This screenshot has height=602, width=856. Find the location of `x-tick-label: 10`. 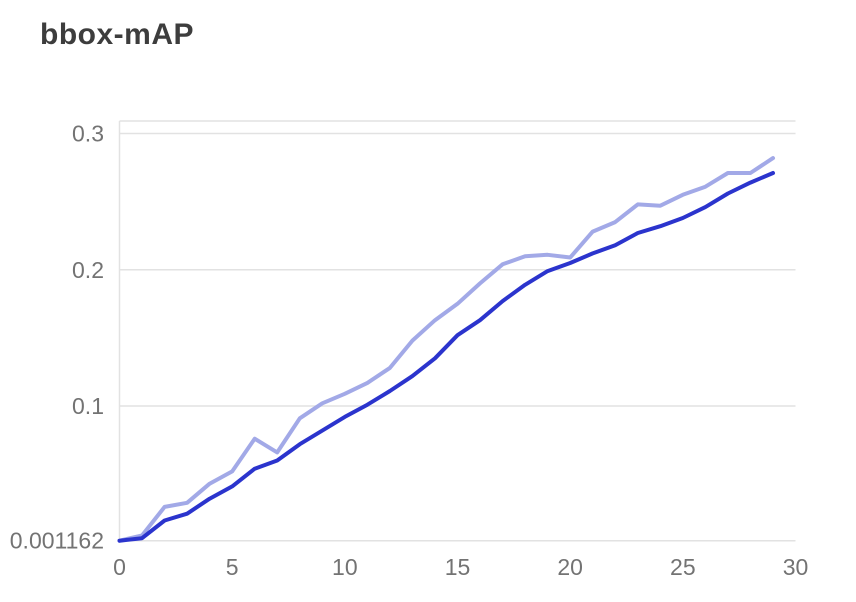

x-tick-label: 10 is located at coordinates (345, 567).